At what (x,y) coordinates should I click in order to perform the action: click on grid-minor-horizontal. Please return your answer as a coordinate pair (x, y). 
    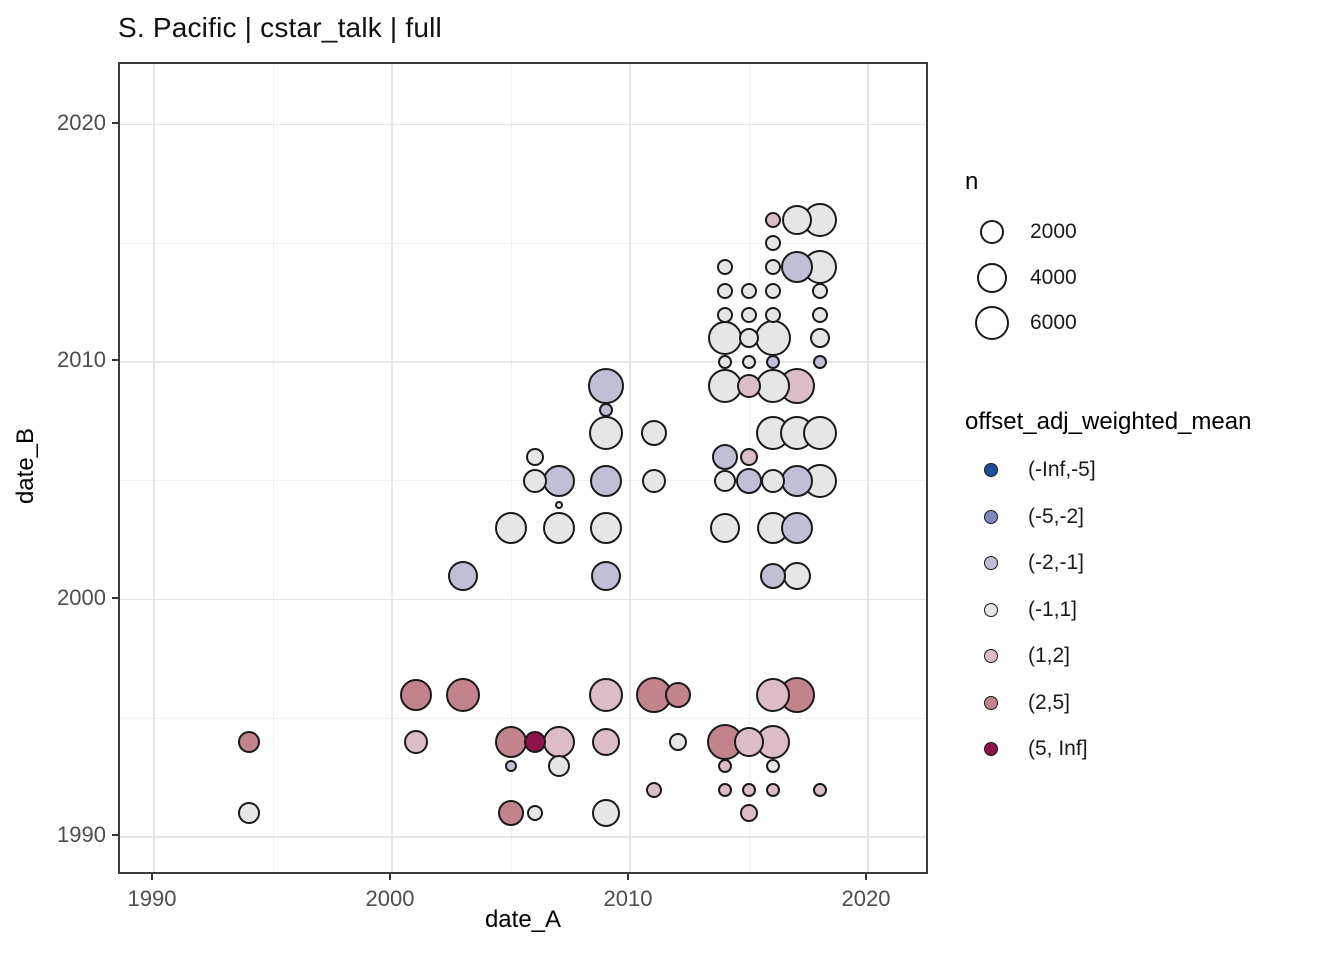
    Looking at the image, I should click on (523, 718).